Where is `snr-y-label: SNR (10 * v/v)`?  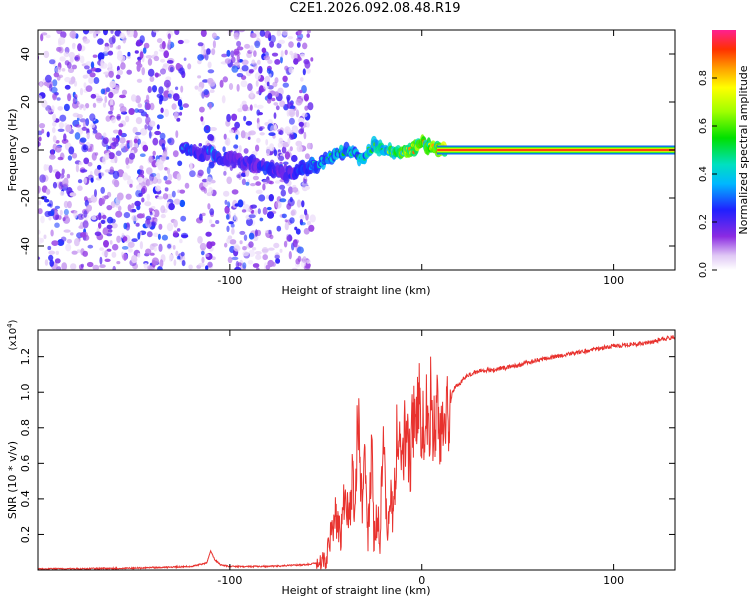 snr-y-label: SNR (10 * v/v) is located at coordinates (12, 480).